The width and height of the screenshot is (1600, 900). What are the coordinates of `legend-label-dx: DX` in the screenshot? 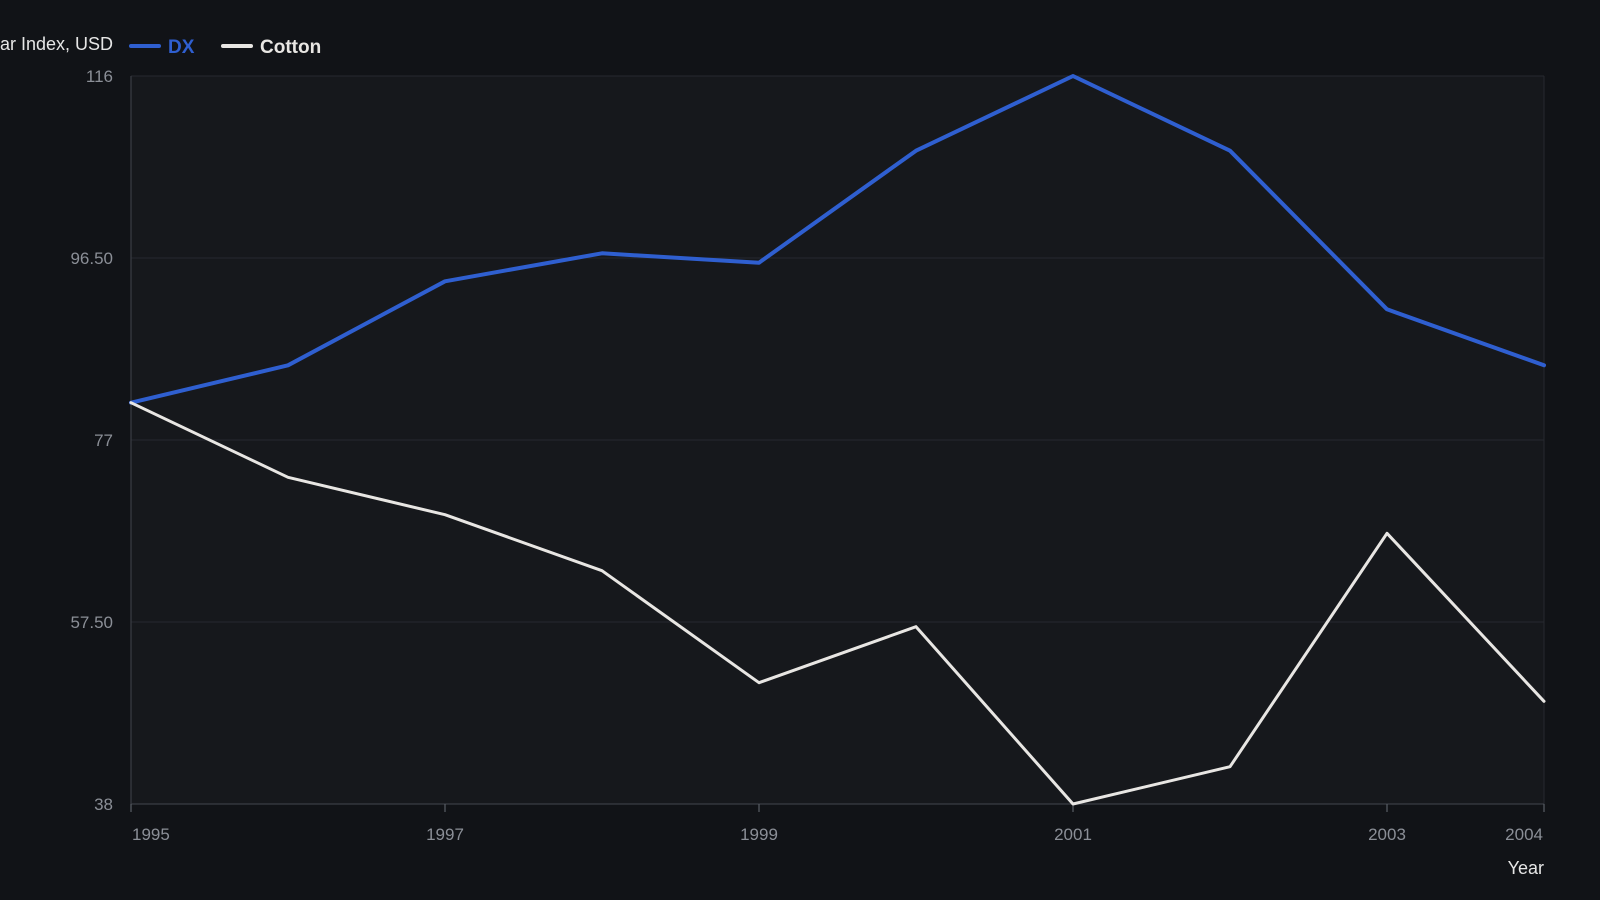 It's located at (181, 47).